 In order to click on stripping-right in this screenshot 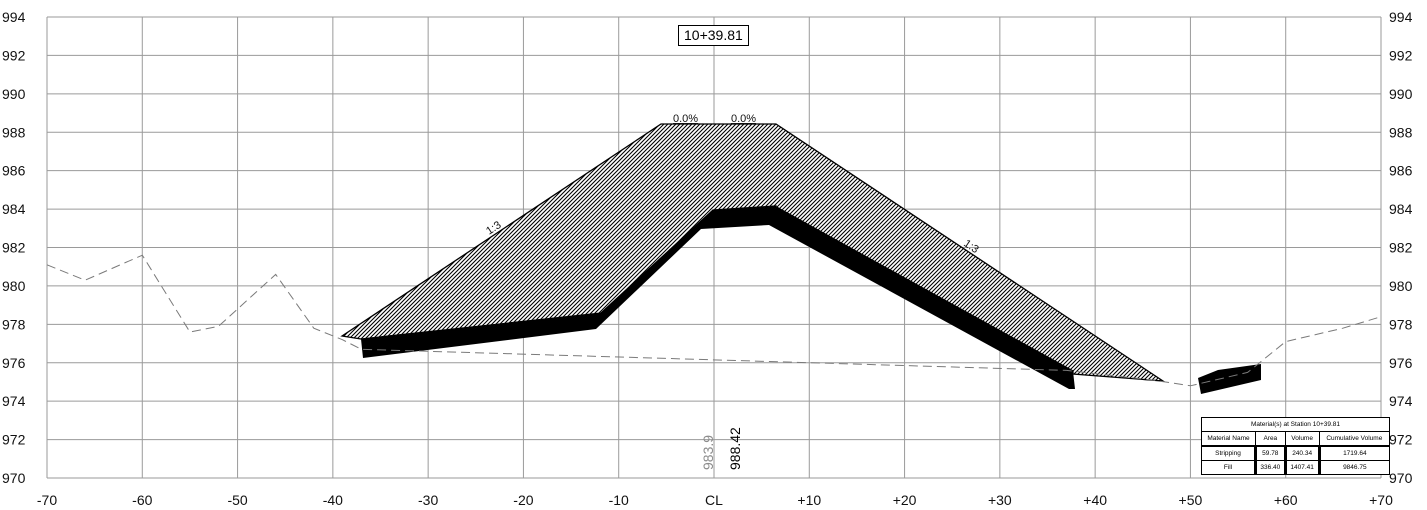, I will do `click(1229, 379)`.